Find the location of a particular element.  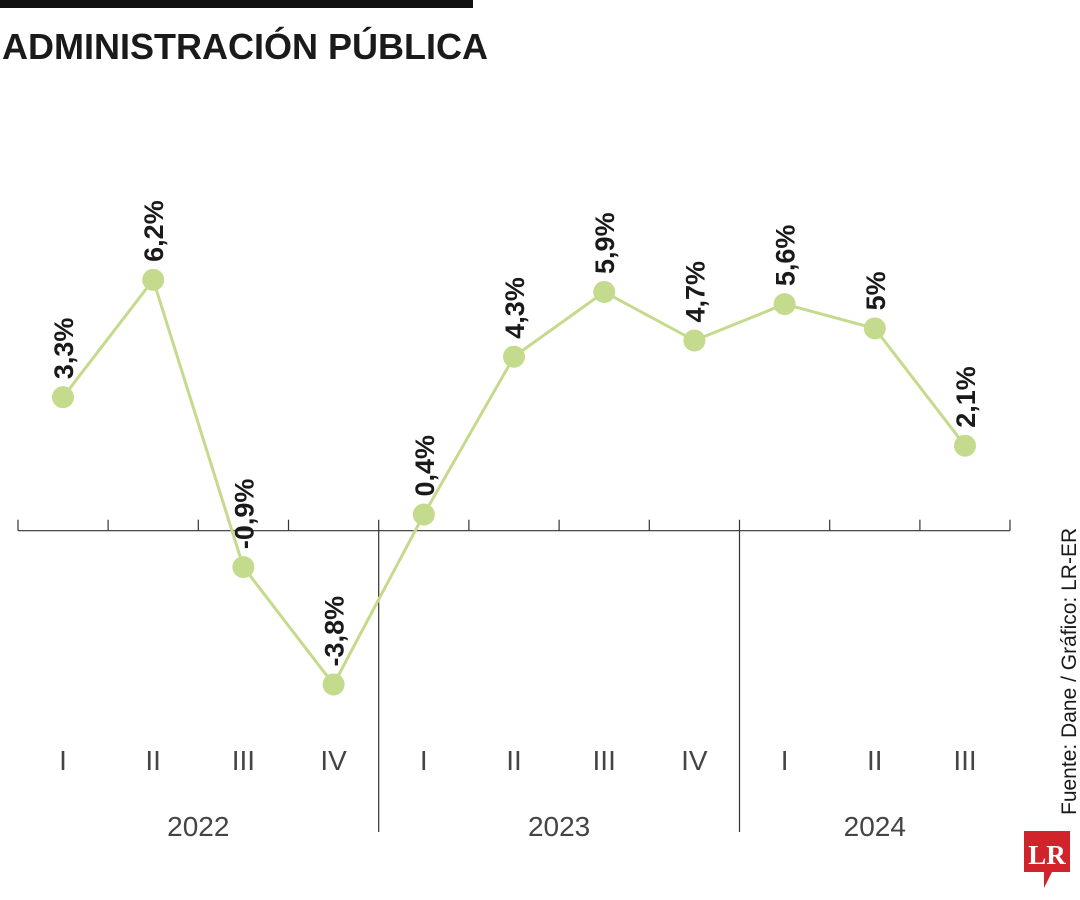

chart-title: ADMINISTRACIÓN PÚBLICA is located at coordinates (245, 46).